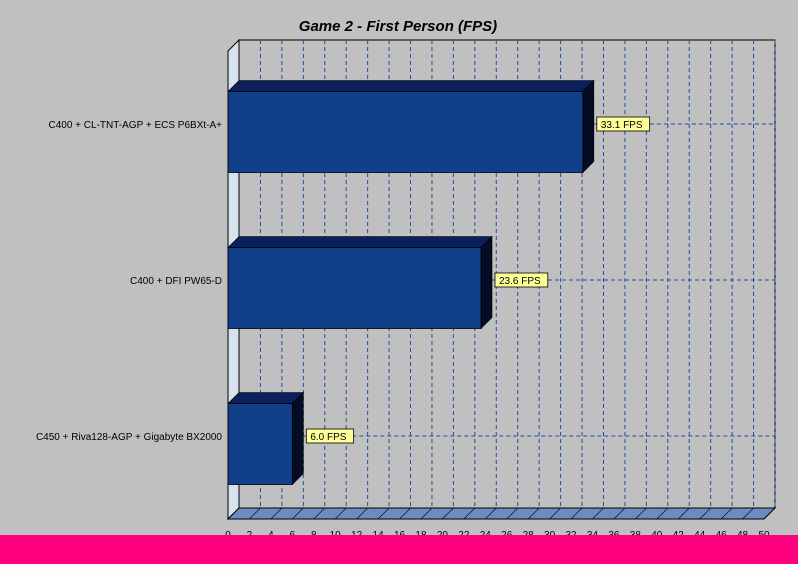 The width and height of the screenshot is (798, 564). Describe the element at coordinates (129, 437) in the screenshot. I see `category-label: C450 + Riva128-AGP + Gigabyte BX2000` at that location.